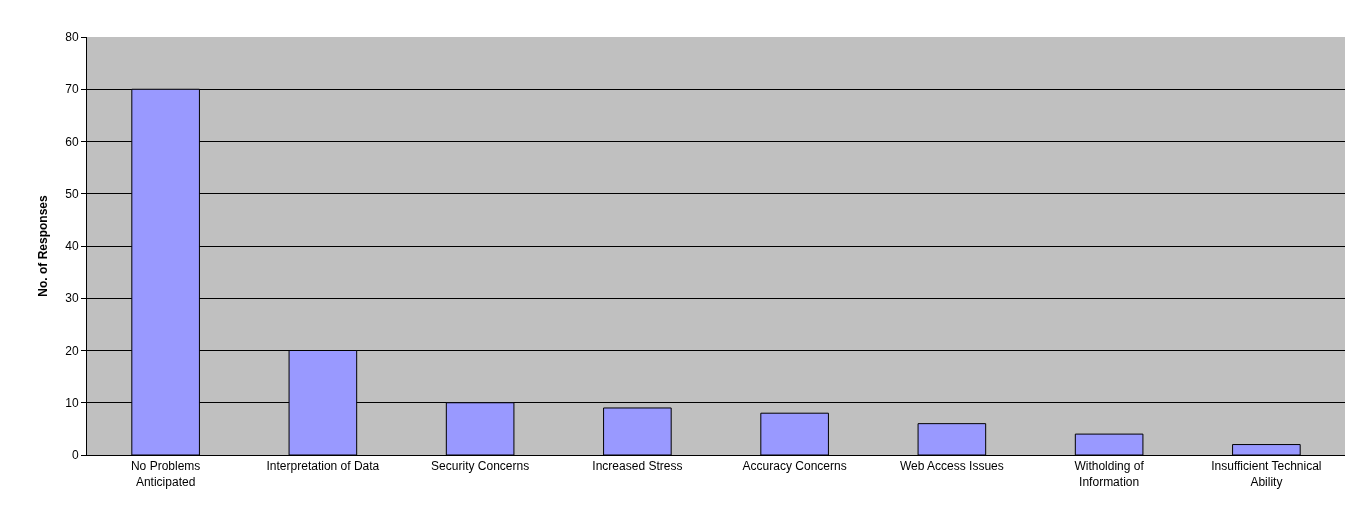  Describe the element at coordinates (72, 402) in the screenshot. I see `y-tick-label: 10` at that location.